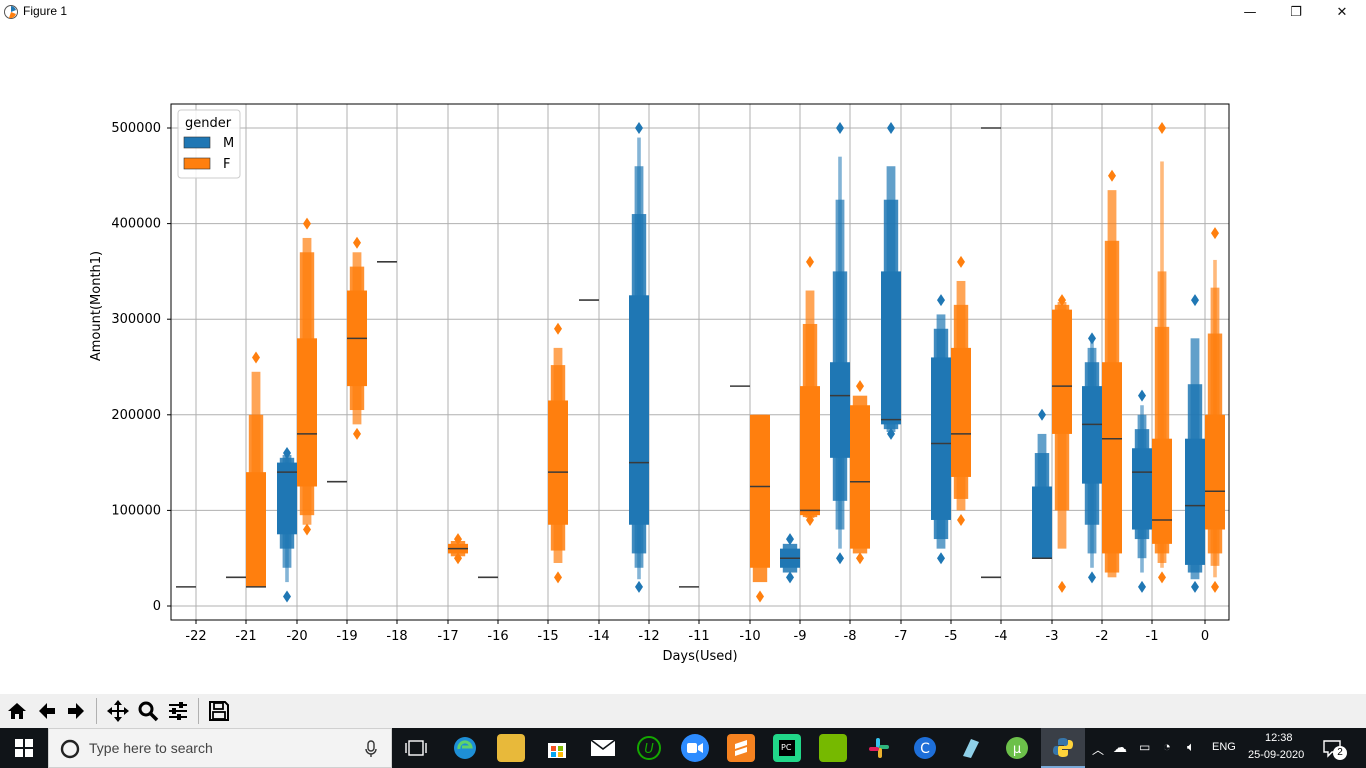 The image size is (1366, 768). Describe the element at coordinates (371, 749) in the screenshot. I see `microphone-icon` at that location.